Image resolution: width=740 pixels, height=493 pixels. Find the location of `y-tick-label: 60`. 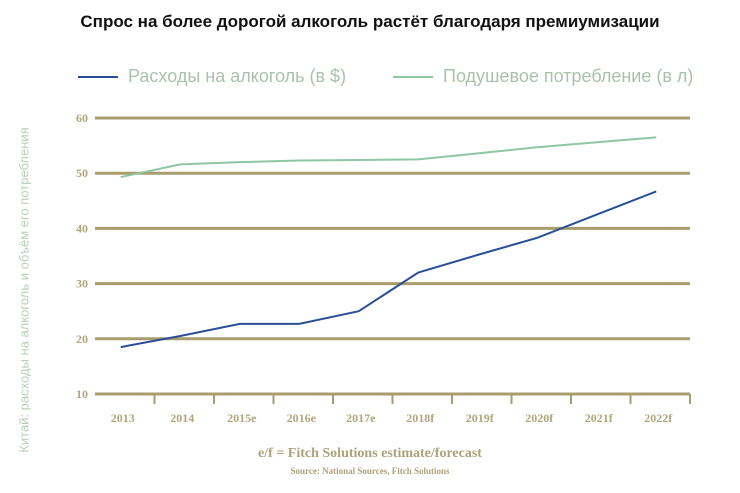

y-tick-label: 60 is located at coordinates (82, 118).